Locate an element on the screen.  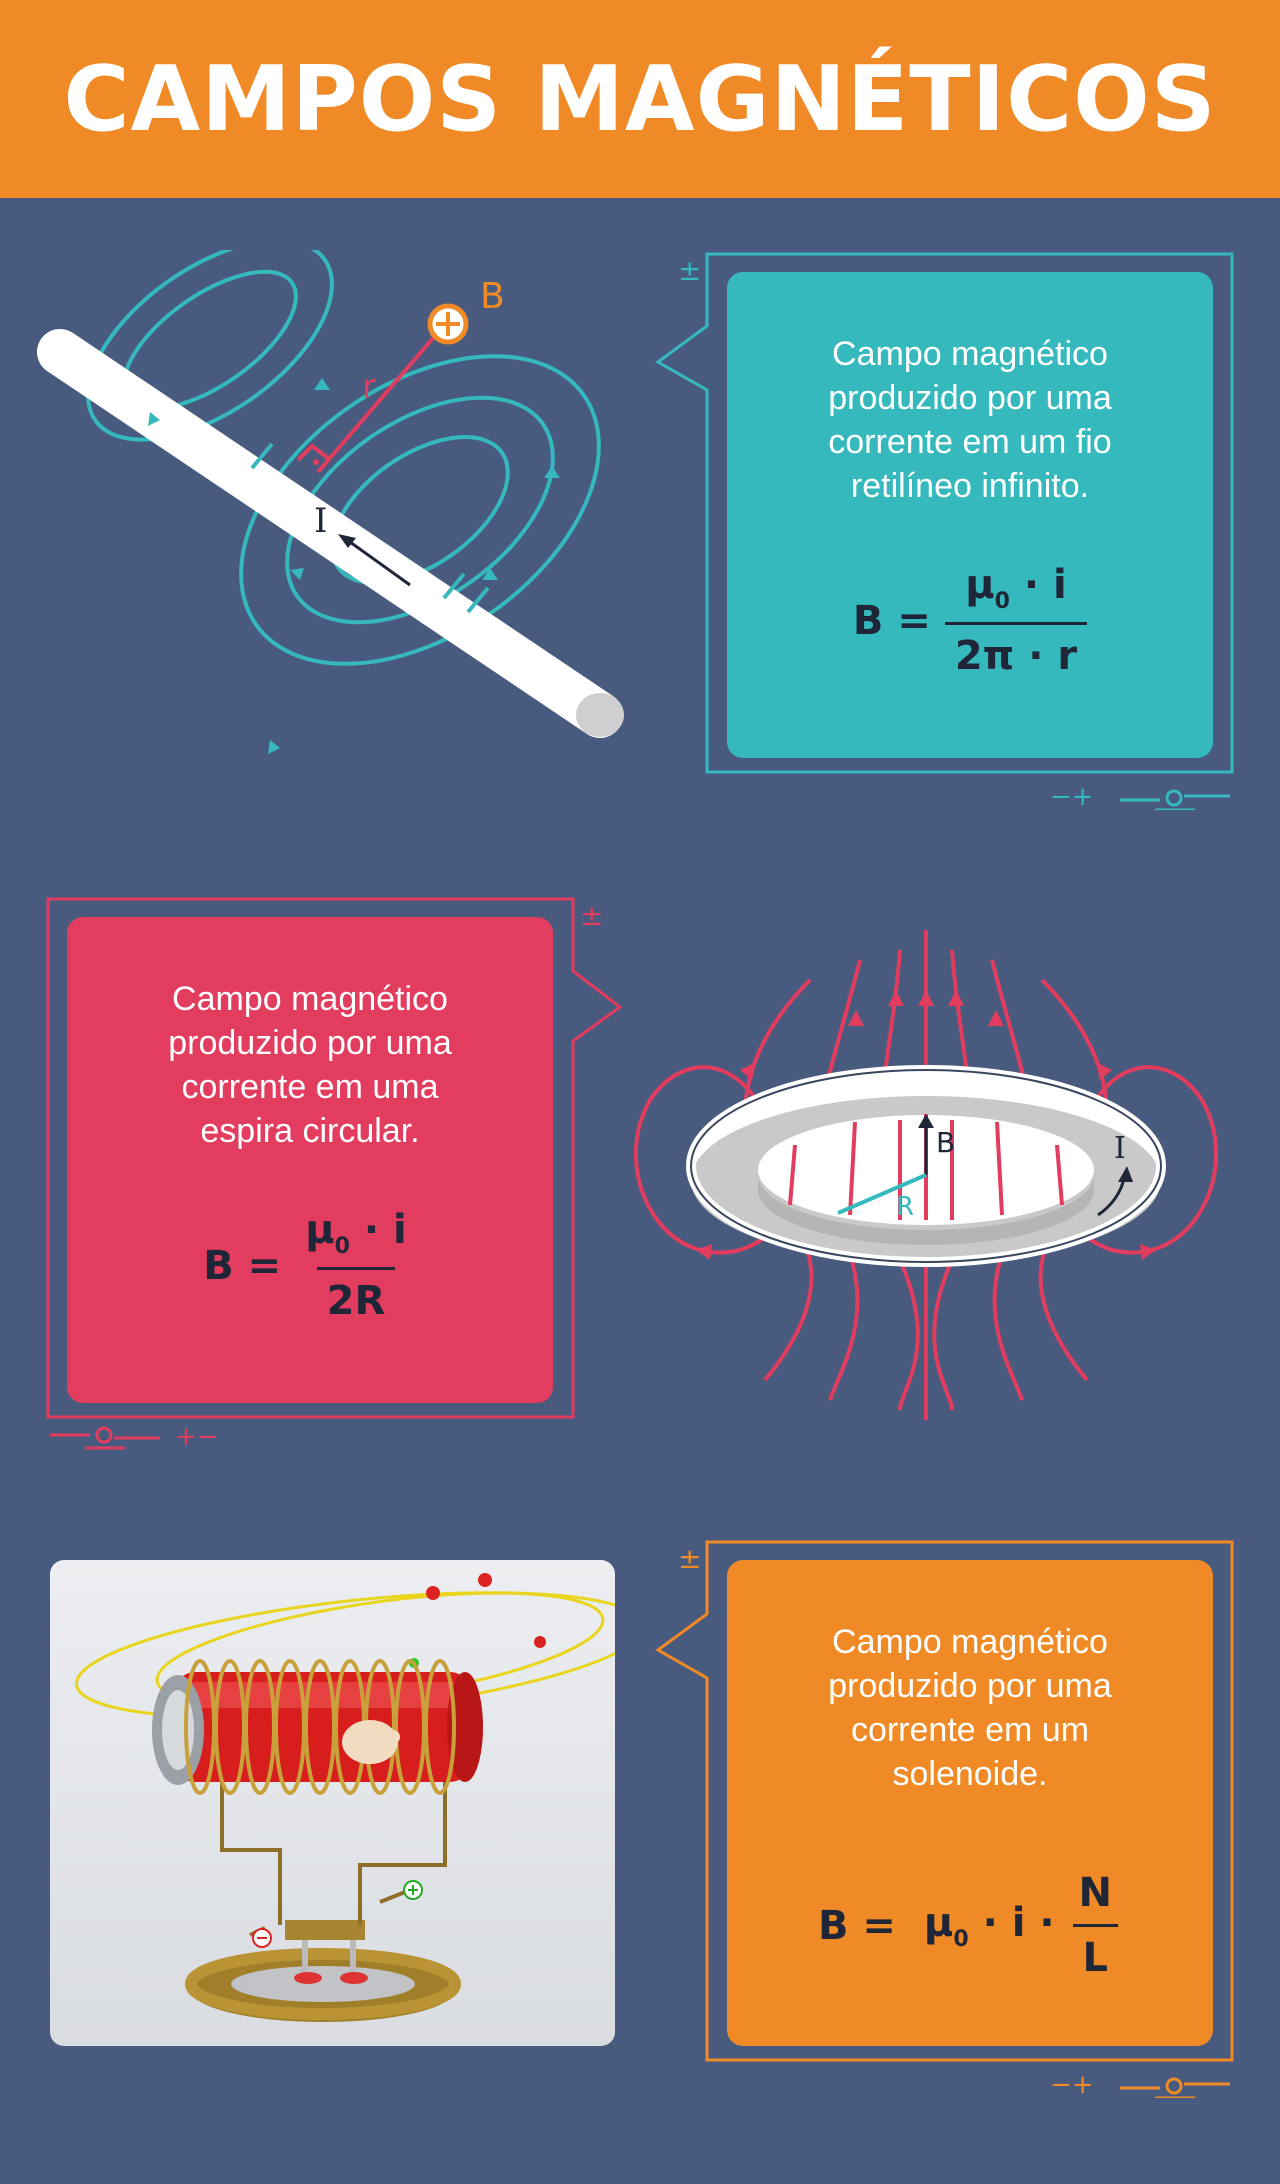
solenoid-formula: B = μ0 · i · N L is located at coordinates (970, 1925).